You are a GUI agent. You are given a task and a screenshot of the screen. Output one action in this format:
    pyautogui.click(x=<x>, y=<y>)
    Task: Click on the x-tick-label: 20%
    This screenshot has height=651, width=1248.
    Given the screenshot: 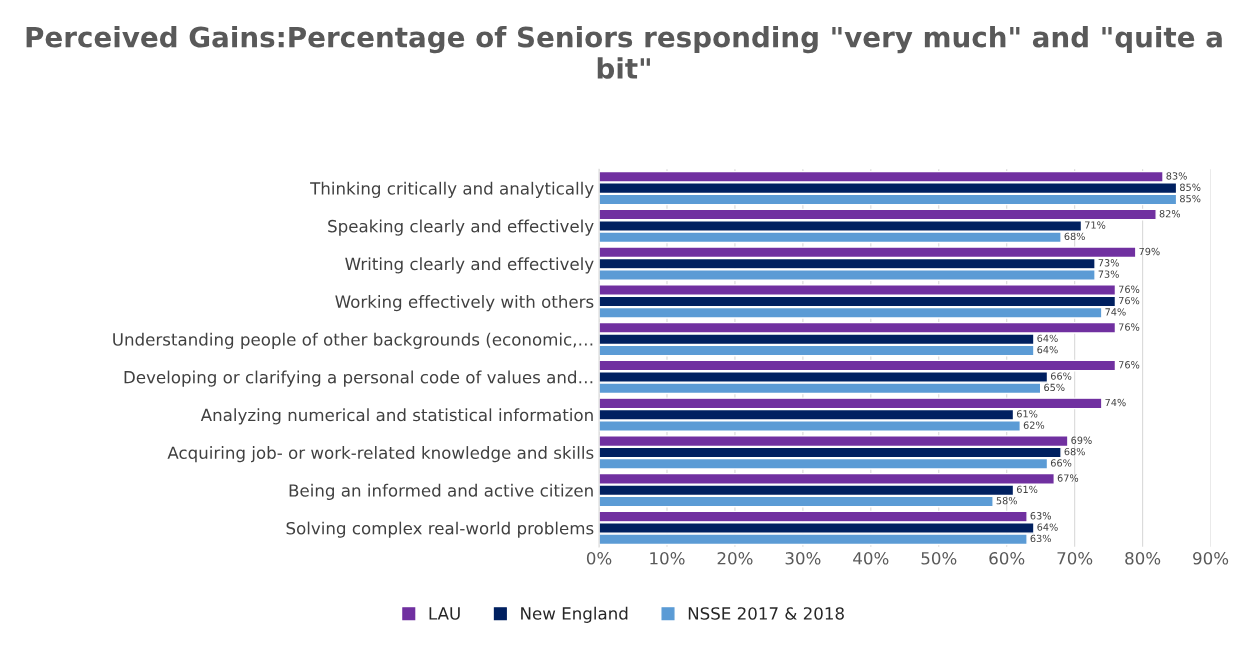 What is the action you would take?
    pyautogui.click(x=735, y=558)
    